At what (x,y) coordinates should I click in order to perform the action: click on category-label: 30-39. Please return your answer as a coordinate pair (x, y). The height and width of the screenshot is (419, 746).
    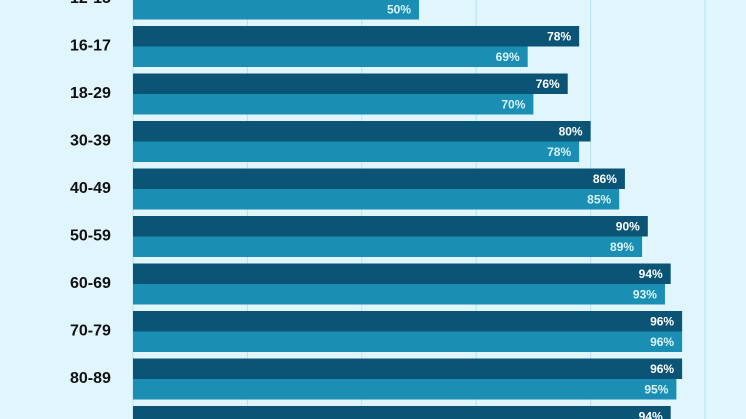
    Looking at the image, I should click on (90, 141).